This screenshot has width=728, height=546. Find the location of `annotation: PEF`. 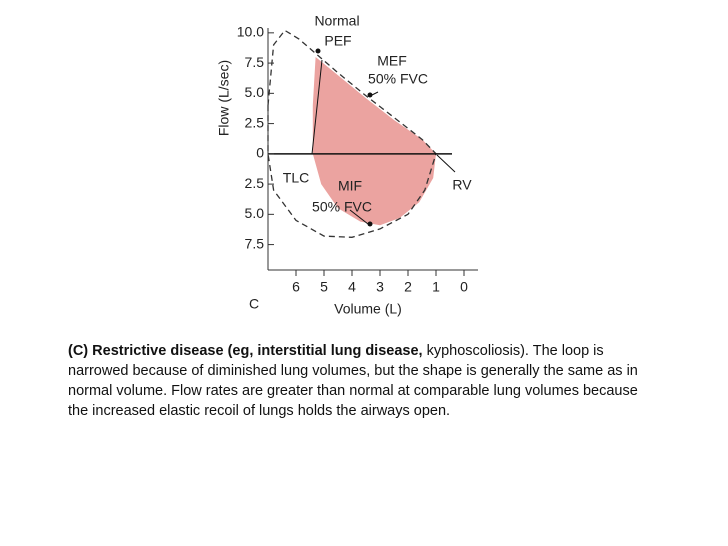

annotation: PEF is located at coordinates (337, 41).